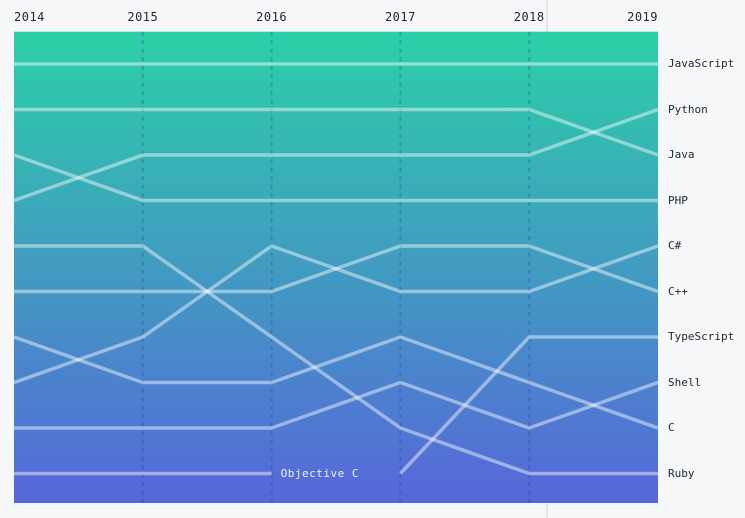  Describe the element at coordinates (678, 291) in the screenshot. I see `language-label-cplusplus: C++` at that location.